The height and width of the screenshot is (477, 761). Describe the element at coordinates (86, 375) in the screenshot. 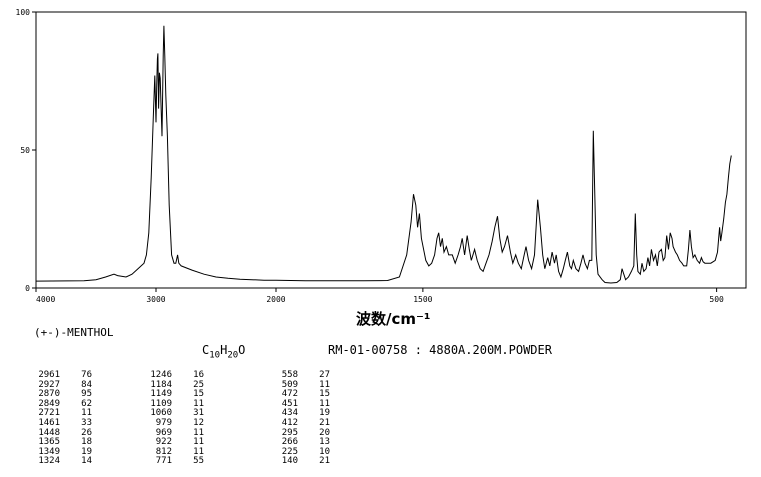

I see `peak-intensity: 76` at that location.